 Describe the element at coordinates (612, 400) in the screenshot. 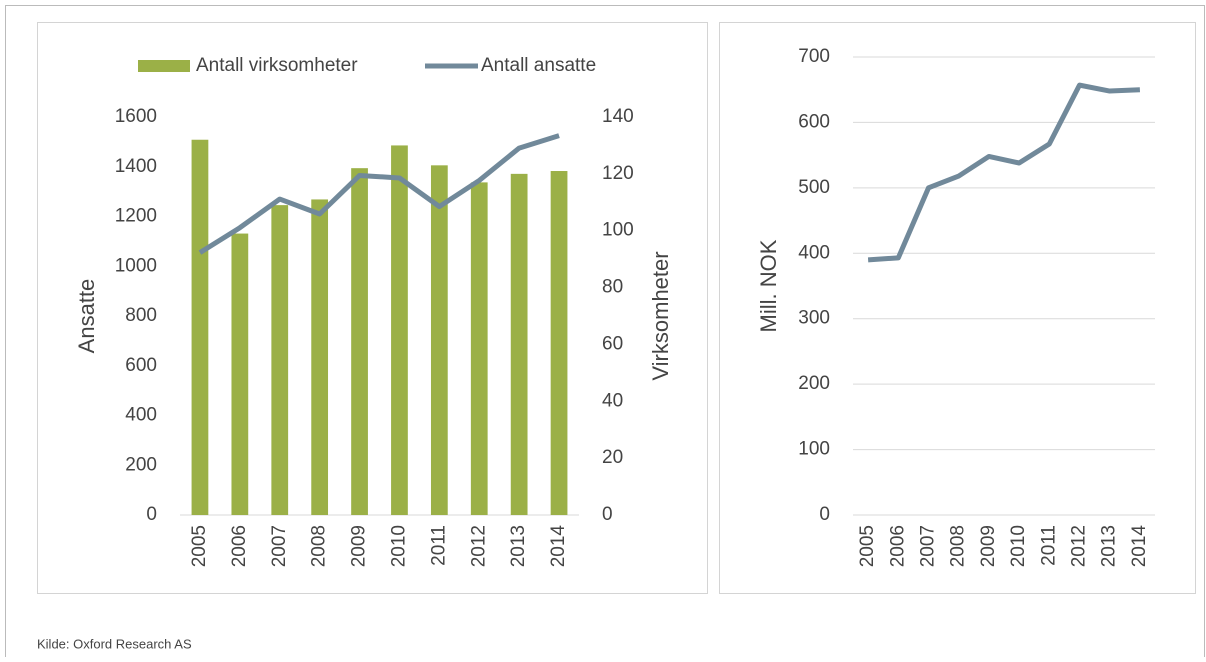

I see `y2-tick-label: 40` at that location.